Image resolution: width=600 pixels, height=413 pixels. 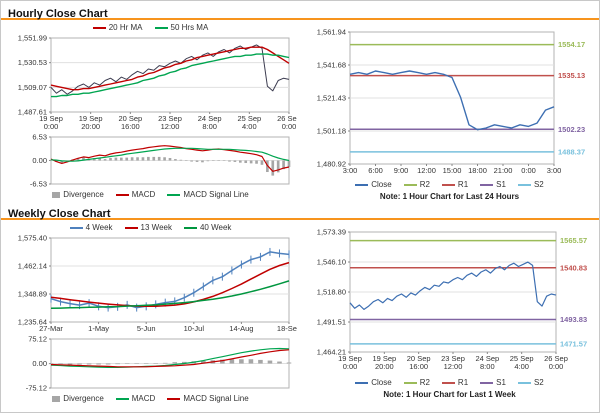 I want to click on svg-text: -6.53, so click(x=37, y=184).